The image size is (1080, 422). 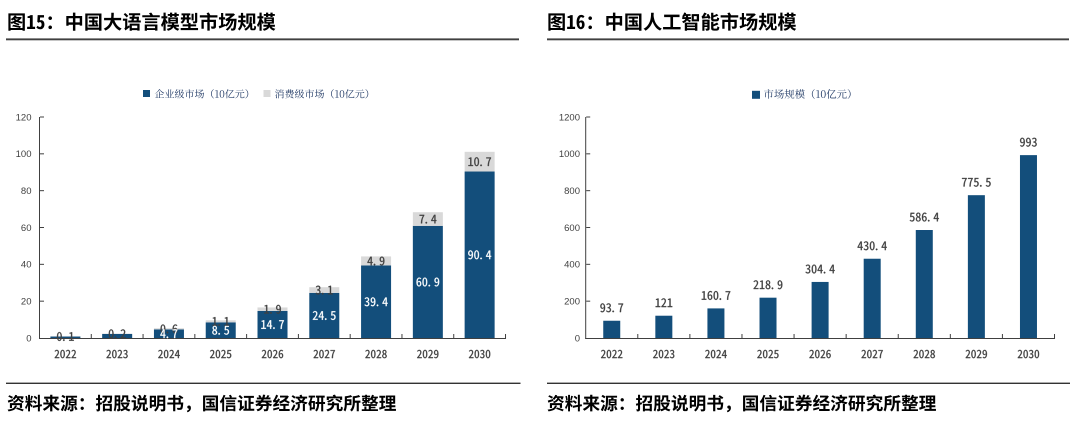 What do you see at coordinates (572, 191) in the screenshot?
I see `svg-text: 800` at bounding box center [572, 191].